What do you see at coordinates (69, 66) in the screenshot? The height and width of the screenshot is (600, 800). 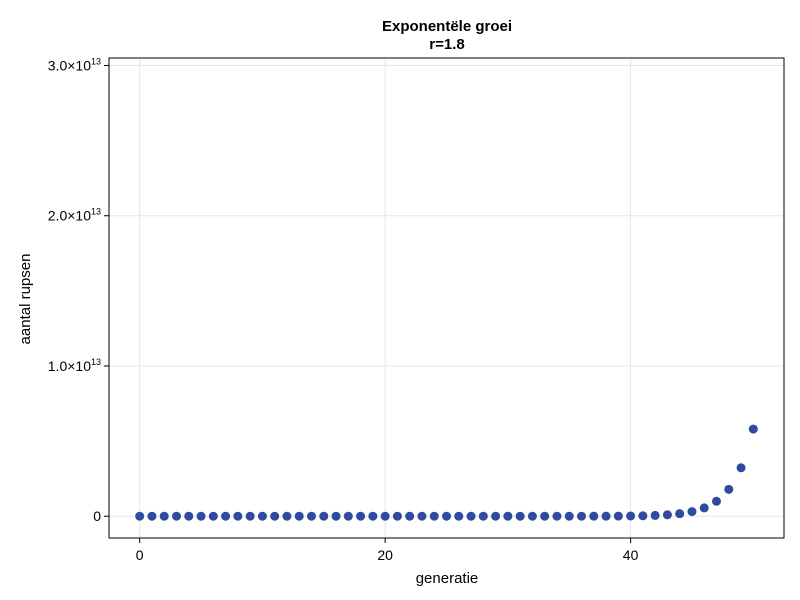 I see `y-tick-label-base: 3.0×10` at bounding box center [69, 66].